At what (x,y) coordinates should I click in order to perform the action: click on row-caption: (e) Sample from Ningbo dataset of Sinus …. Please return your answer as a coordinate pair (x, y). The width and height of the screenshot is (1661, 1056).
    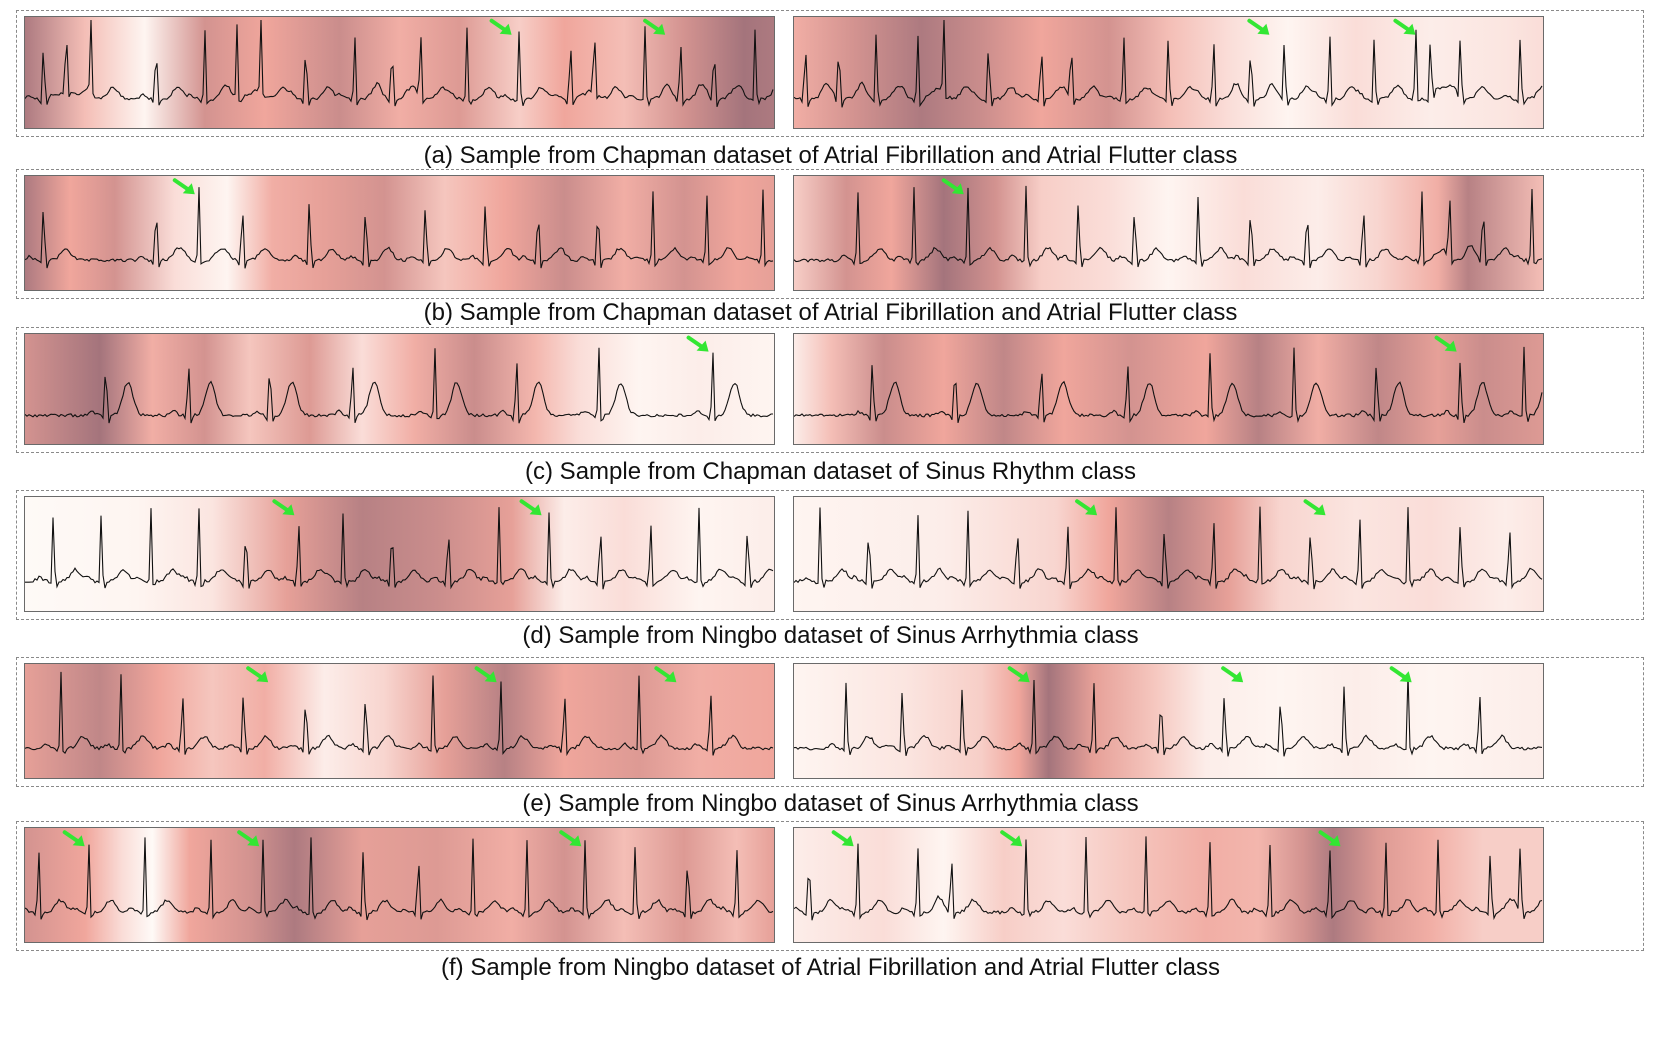
    Looking at the image, I should click on (830, 803).